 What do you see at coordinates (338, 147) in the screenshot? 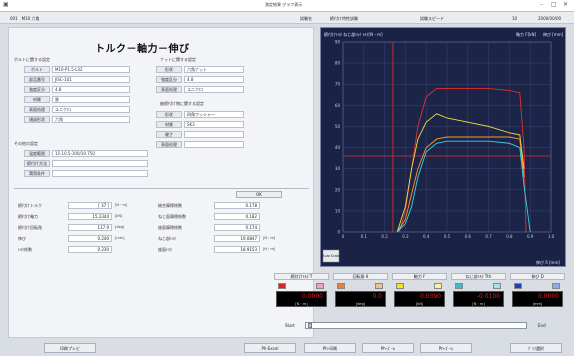
I see `y-tick-label: 40` at bounding box center [338, 147].